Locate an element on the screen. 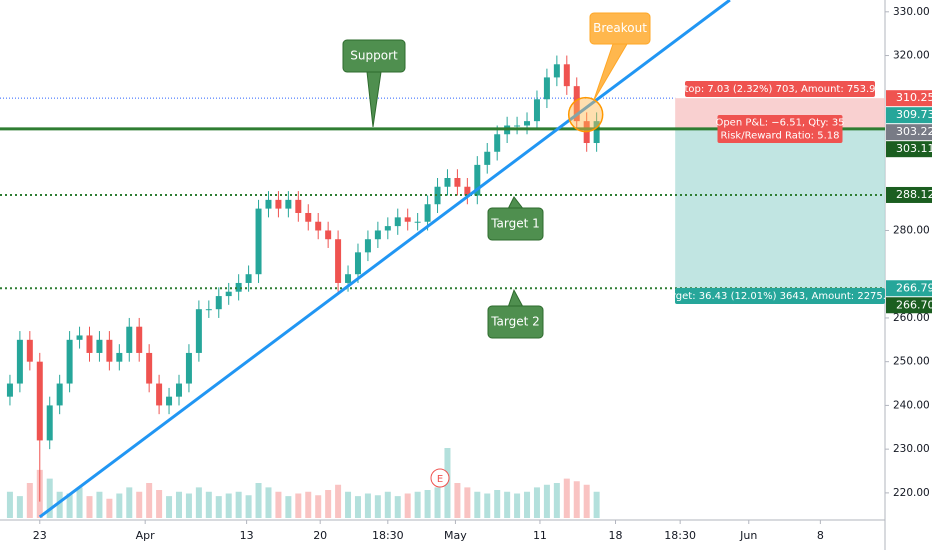 The height and width of the screenshot is (550, 932). breakout-callout: Breakout is located at coordinates (620, 56).